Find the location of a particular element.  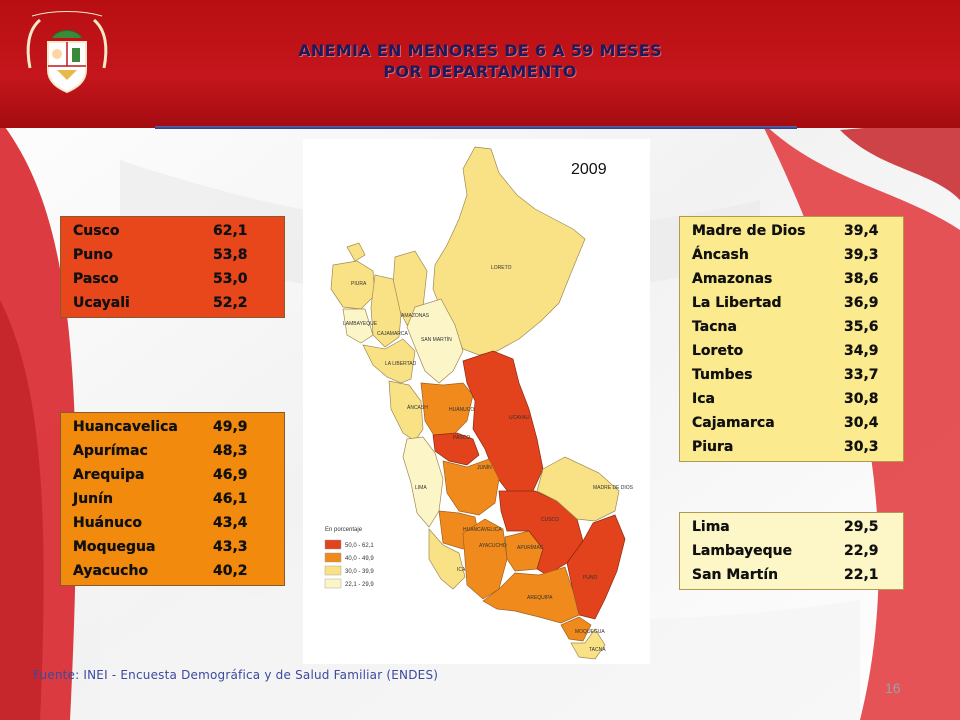

anemia-value: 30,8 is located at coordinates (861, 399).